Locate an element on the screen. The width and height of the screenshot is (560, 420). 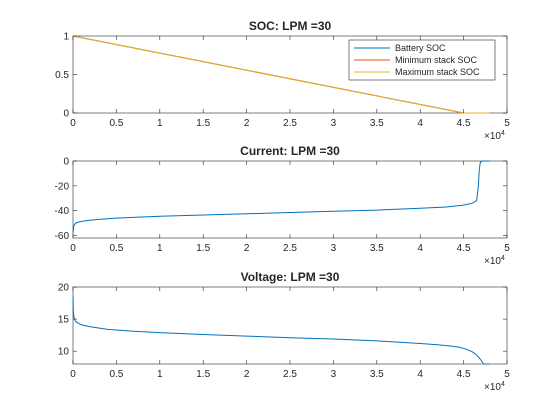
axes-frame-voltage is located at coordinates (290, 325).